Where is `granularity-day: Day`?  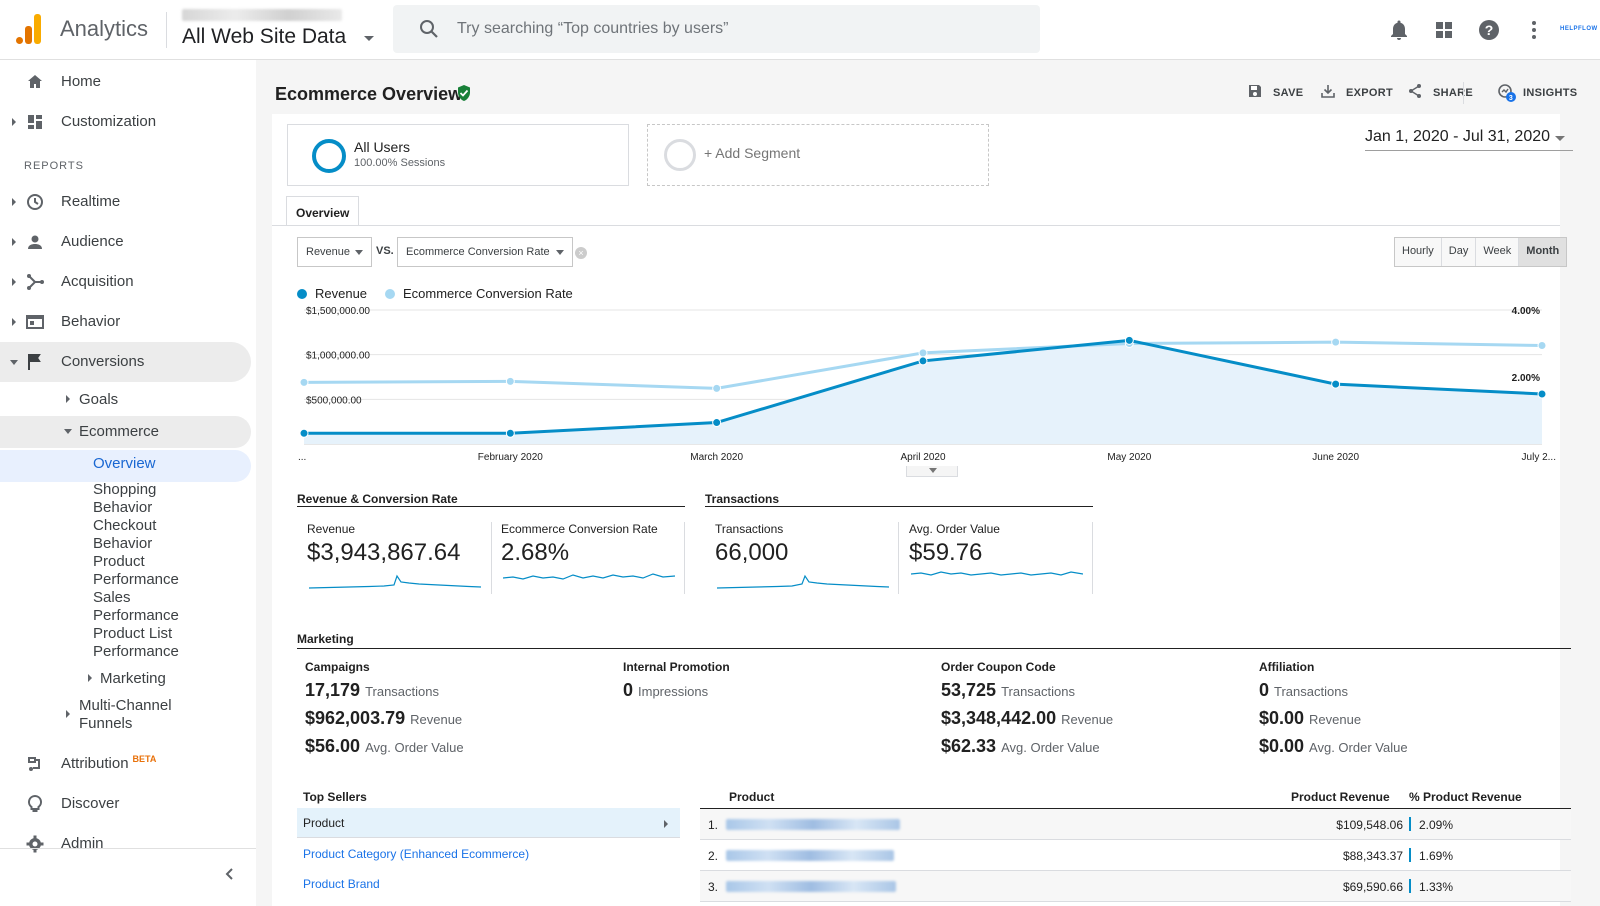 granularity-day: Day is located at coordinates (1459, 252).